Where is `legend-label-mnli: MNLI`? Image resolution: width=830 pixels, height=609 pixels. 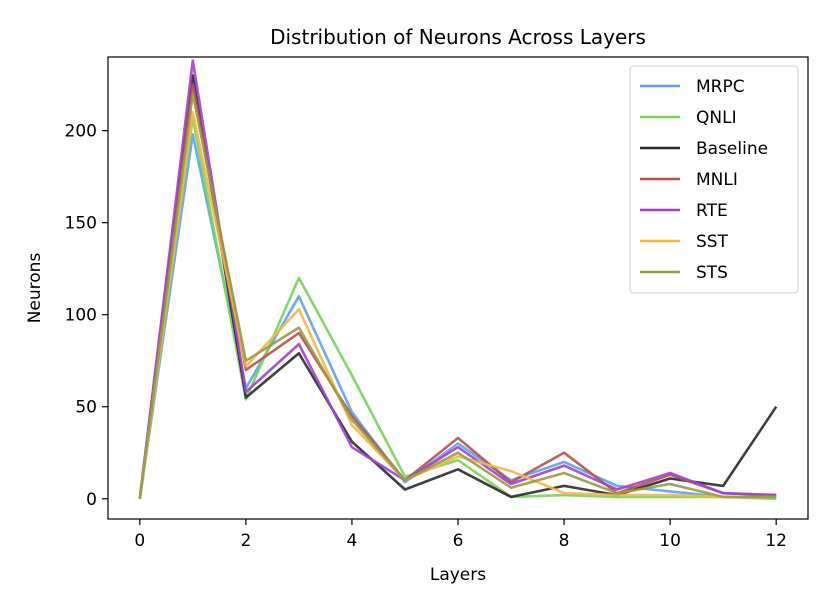
legend-label-mnli: MNLI is located at coordinates (717, 180).